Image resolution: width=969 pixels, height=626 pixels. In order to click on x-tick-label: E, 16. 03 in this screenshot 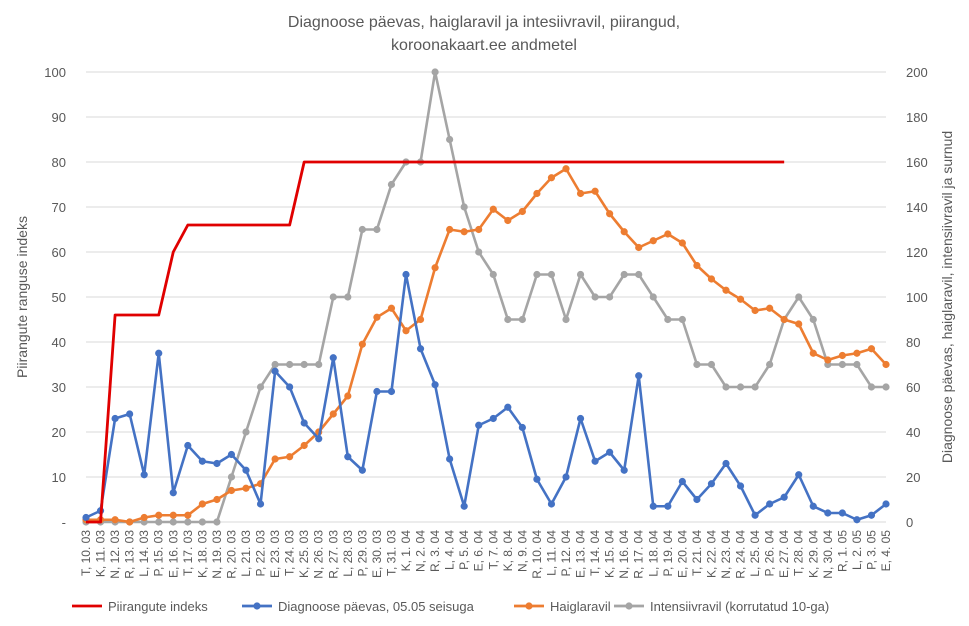, I will do `click(173, 554)`.